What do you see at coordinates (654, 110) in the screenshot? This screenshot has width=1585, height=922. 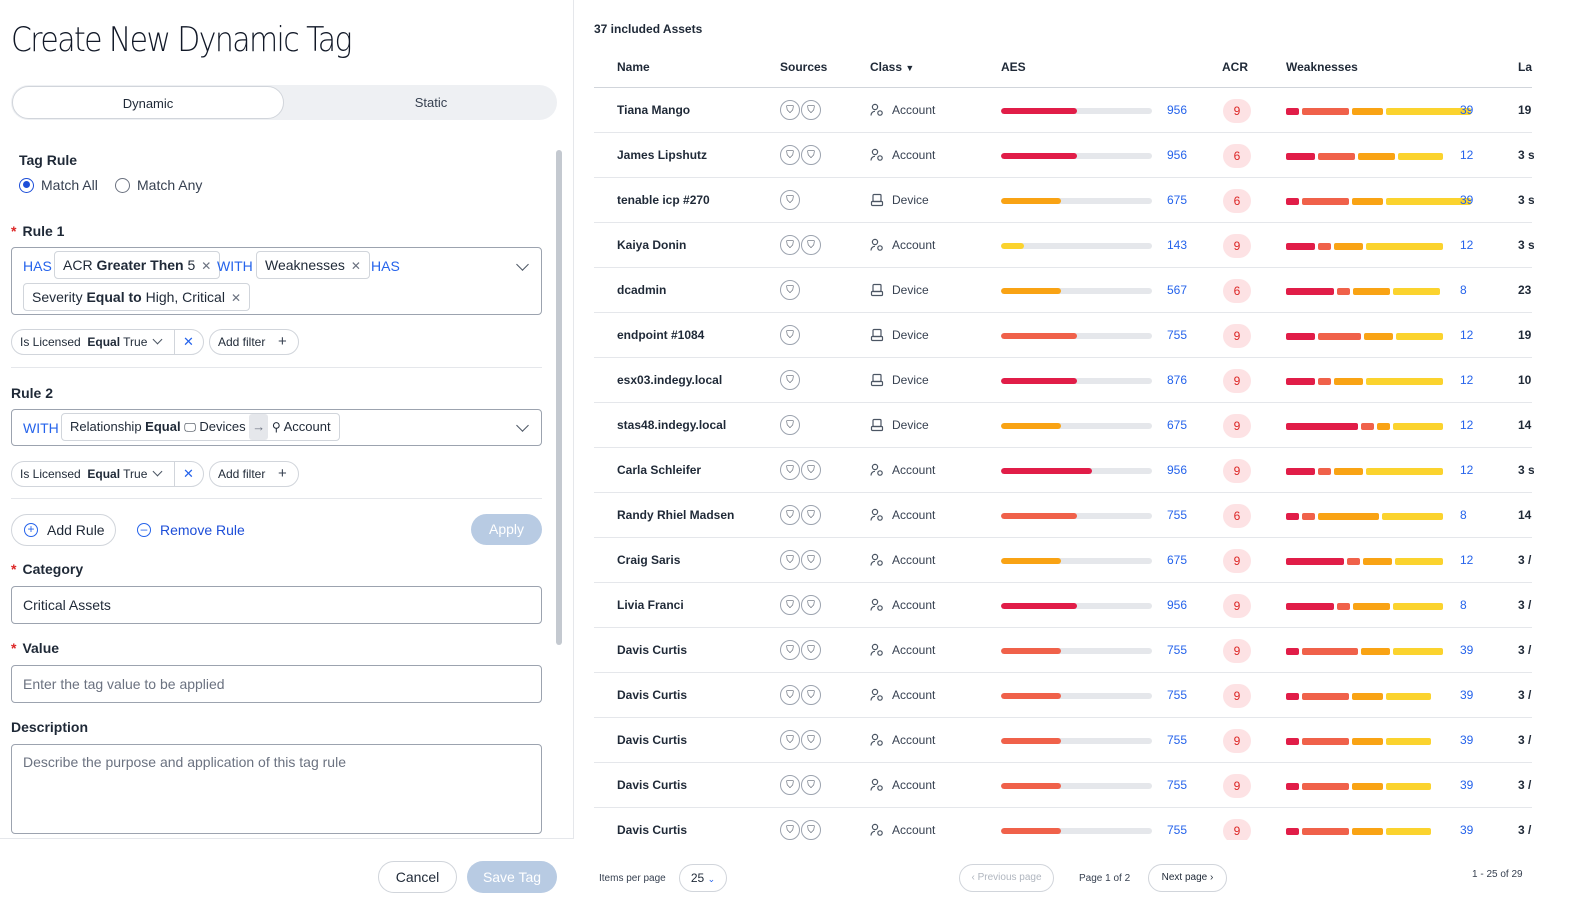 I see `asset-name: Tiana Mango` at bounding box center [654, 110].